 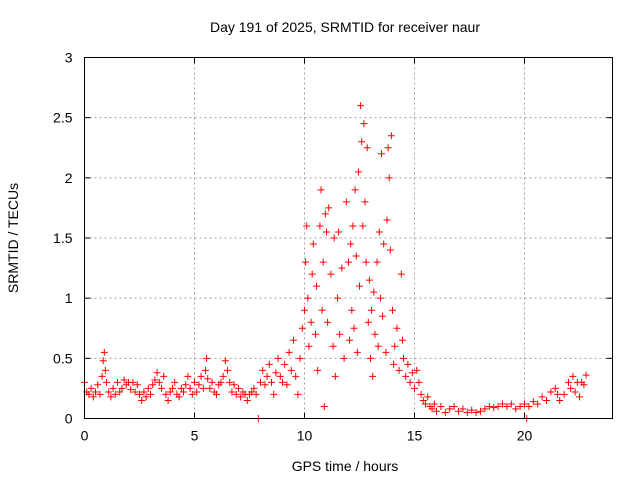 I want to click on x-tick-label: 0, so click(x=85, y=436).